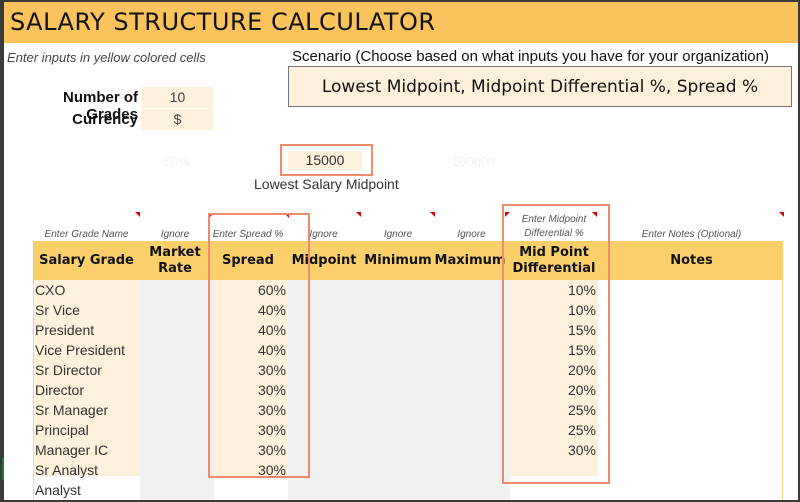 The width and height of the screenshot is (800, 502). What do you see at coordinates (177, 97) in the screenshot?
I see `grades-input: 10` at bounding box center [177, 97].